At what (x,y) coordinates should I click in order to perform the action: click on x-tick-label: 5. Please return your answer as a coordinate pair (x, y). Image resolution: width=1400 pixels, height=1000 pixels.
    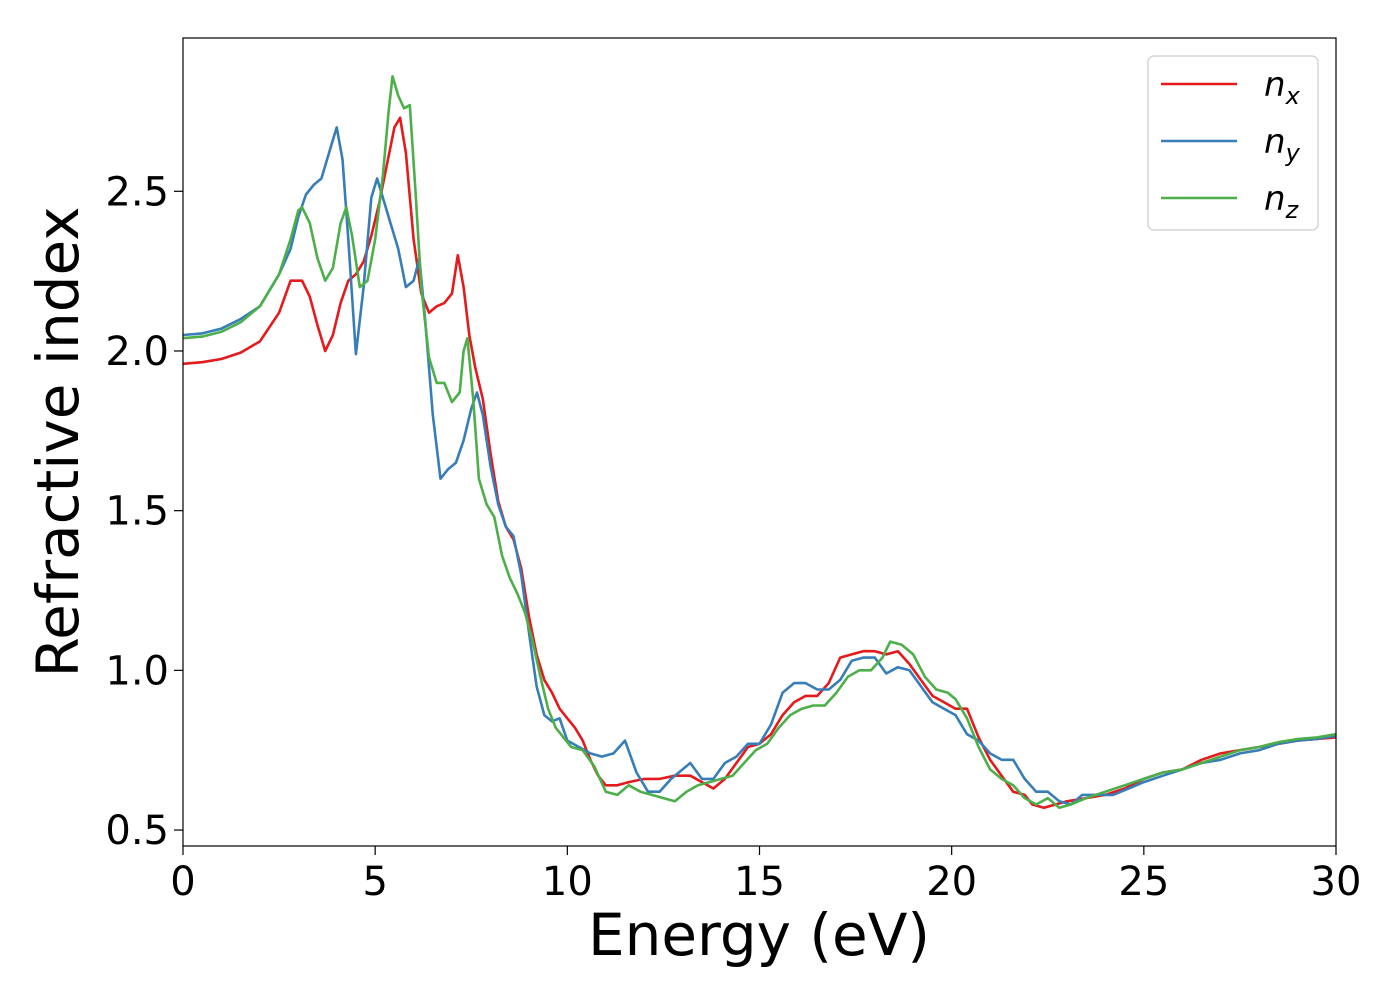
    Looking at the image, I should click on (374, 882).